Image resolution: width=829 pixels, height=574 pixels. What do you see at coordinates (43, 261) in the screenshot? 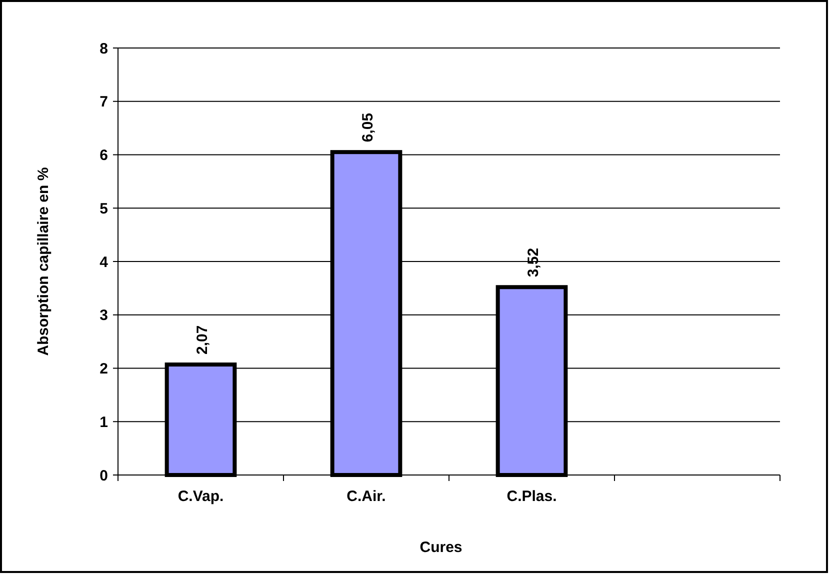
I see `y-axis-title: Absorption capillaire en %` at bounding box center [43, 261].